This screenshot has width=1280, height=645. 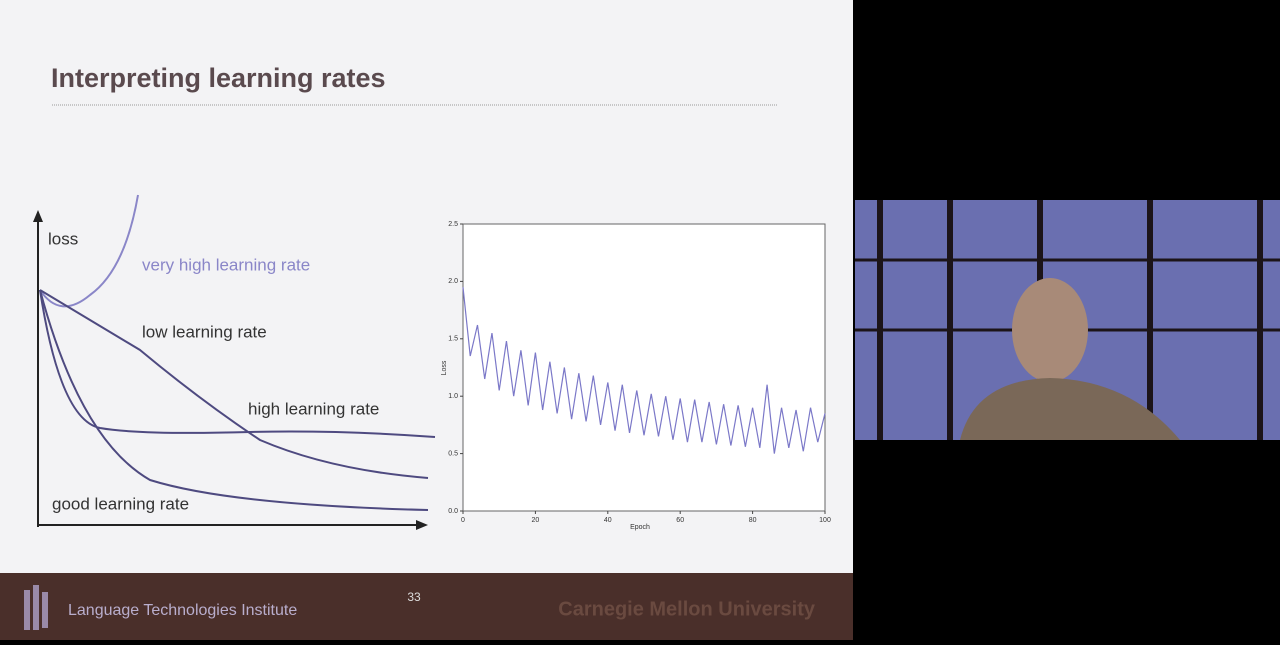 What do you see at coordinates (453, 396) in the screenshot?
I see `y-tick-label: 1.0` at bounding box center [453, 396].